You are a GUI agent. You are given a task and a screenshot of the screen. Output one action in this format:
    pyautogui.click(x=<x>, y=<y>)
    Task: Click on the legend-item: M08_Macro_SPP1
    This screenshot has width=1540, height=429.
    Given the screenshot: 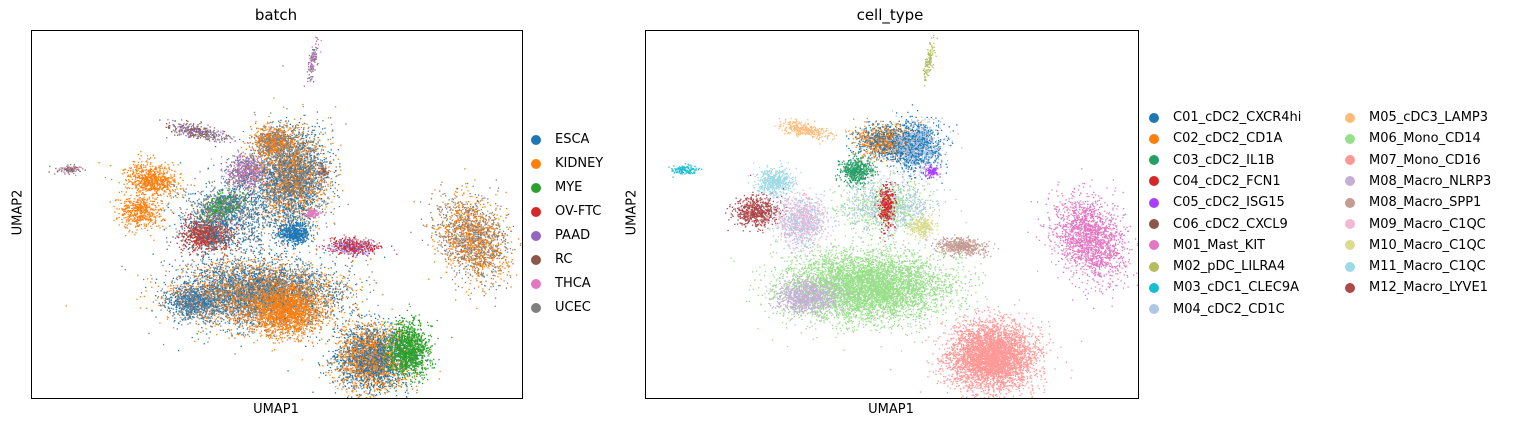 What is the action you would take?
    pyautogui.click(x=1413, y=202)
    